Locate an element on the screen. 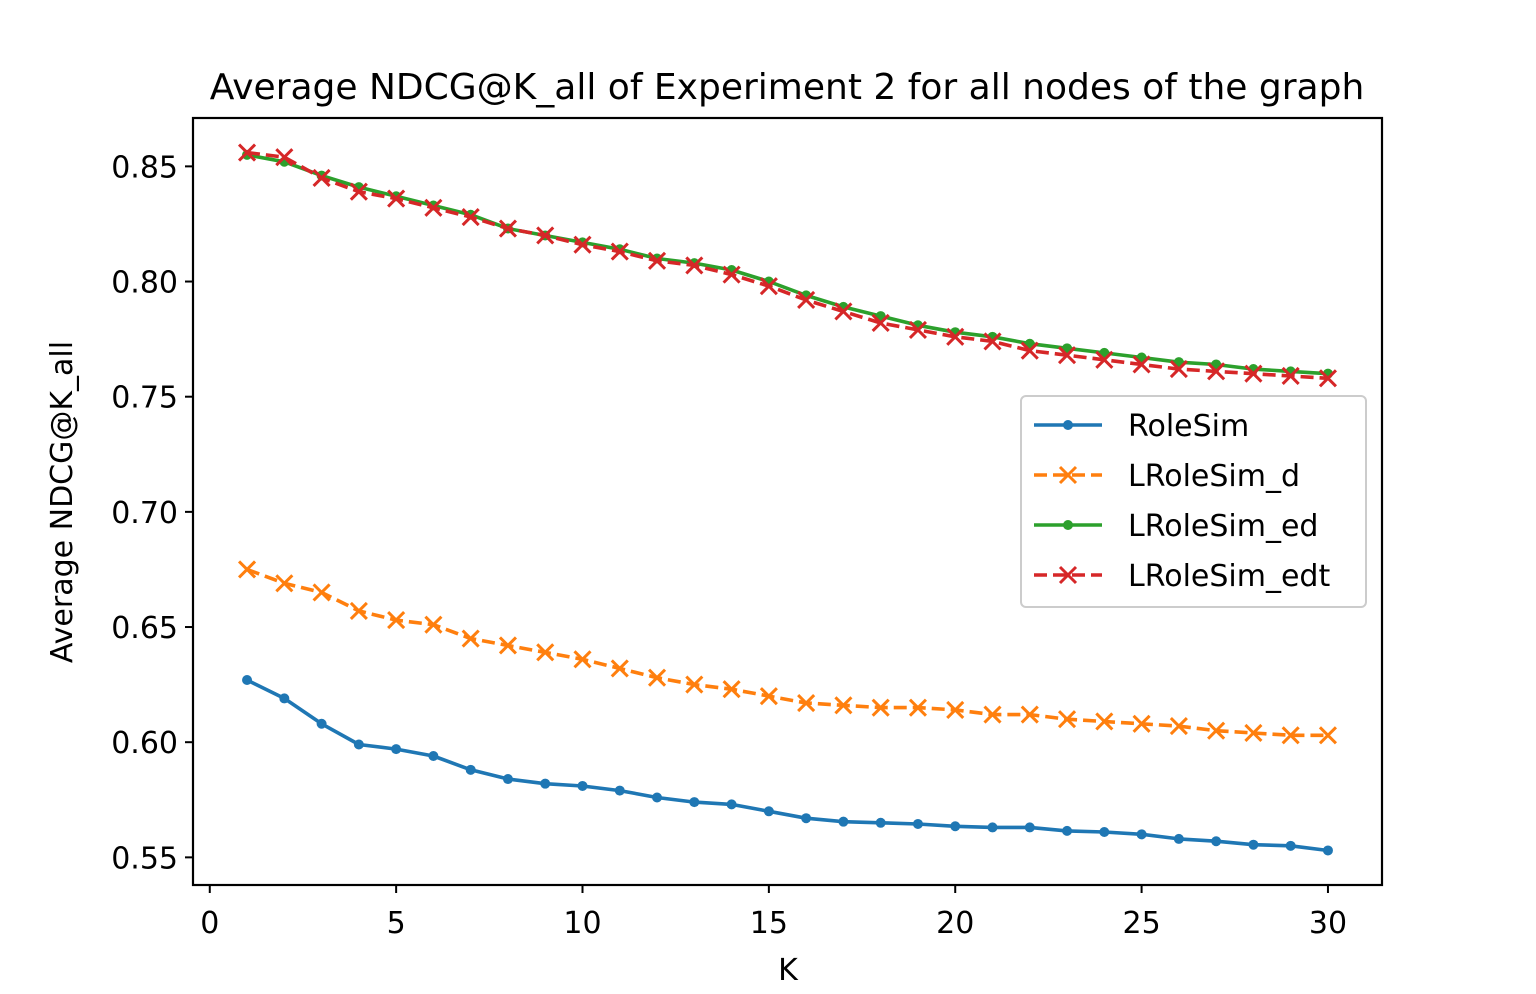 This screenshot has height=994, width=1536. y-tick-label: 0.55 is located at coordinates (144, 858).